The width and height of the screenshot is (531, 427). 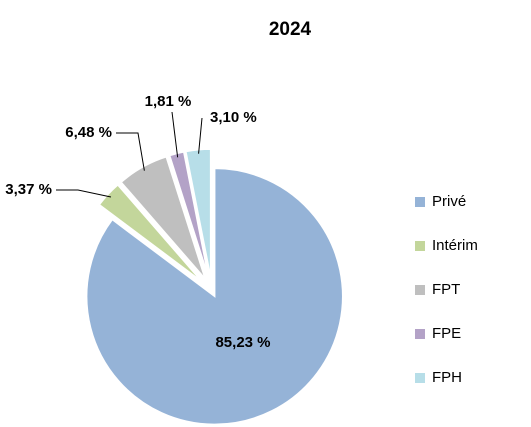 What do you see at coordinates (88, 132) in the screenshot?
I see `value-label: 6,48 %` at bounding box center [88, 132].